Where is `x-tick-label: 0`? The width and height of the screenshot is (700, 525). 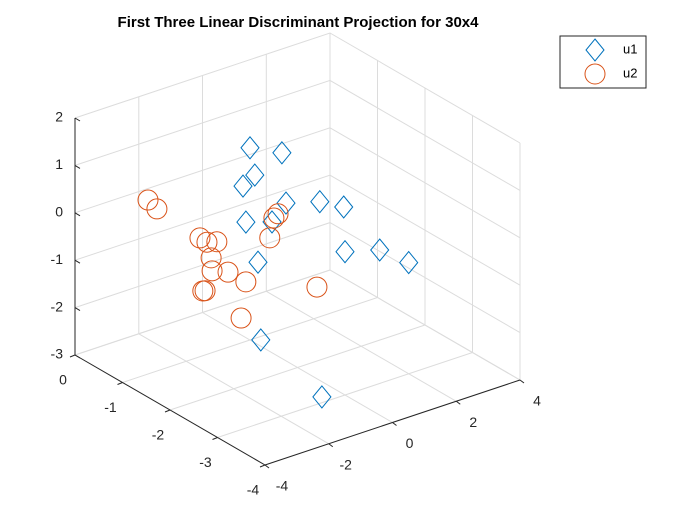 x-tick-label: 0 is located at coordinates (410, 443).